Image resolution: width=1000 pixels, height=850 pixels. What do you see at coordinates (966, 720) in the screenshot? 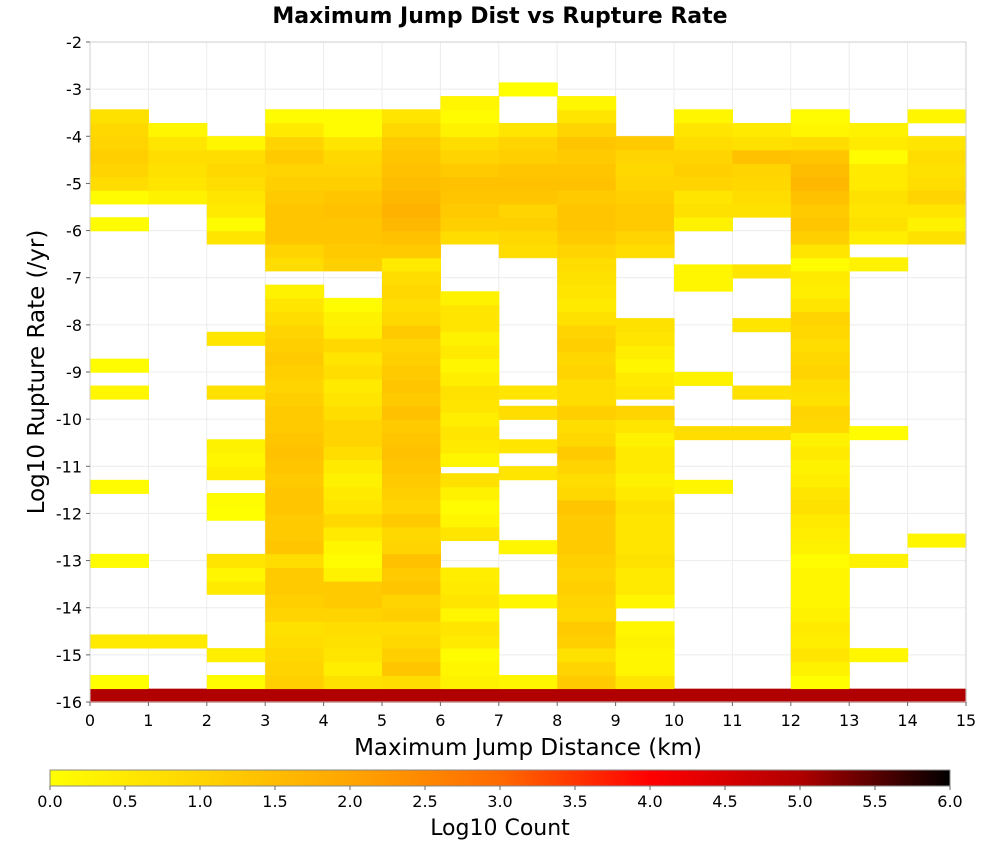
I see `x-tick-label: 15` at bounding box center [966, 720].